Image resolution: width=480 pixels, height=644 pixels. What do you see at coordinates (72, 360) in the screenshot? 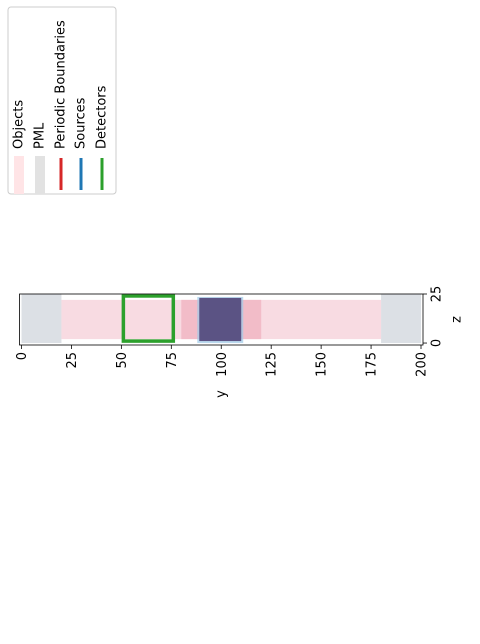
I see `x-tick-label: 25` at bounding box center [72, 360].